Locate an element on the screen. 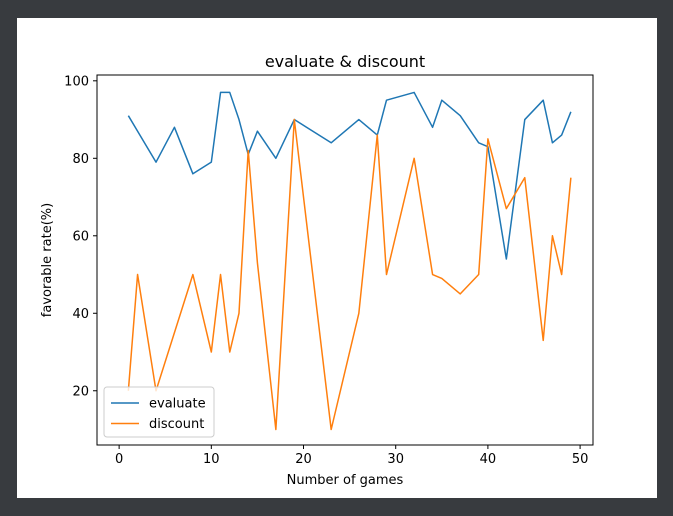  legend: evaluate discount is located at coordinates (159, 412).